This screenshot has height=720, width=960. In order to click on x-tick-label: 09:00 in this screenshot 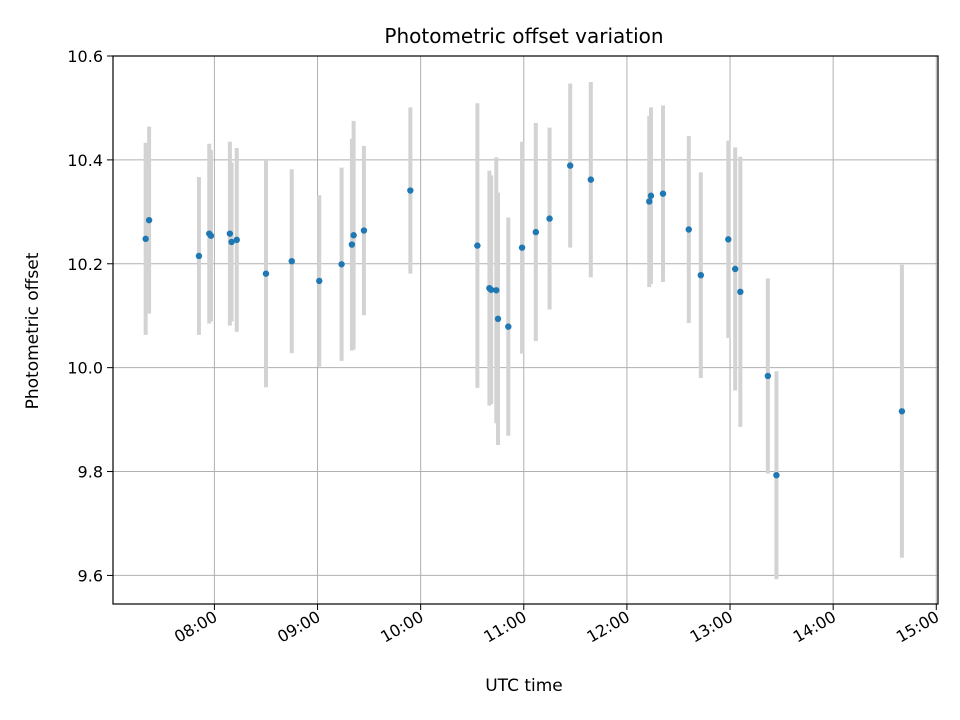, I will do `click(298, 627)`.